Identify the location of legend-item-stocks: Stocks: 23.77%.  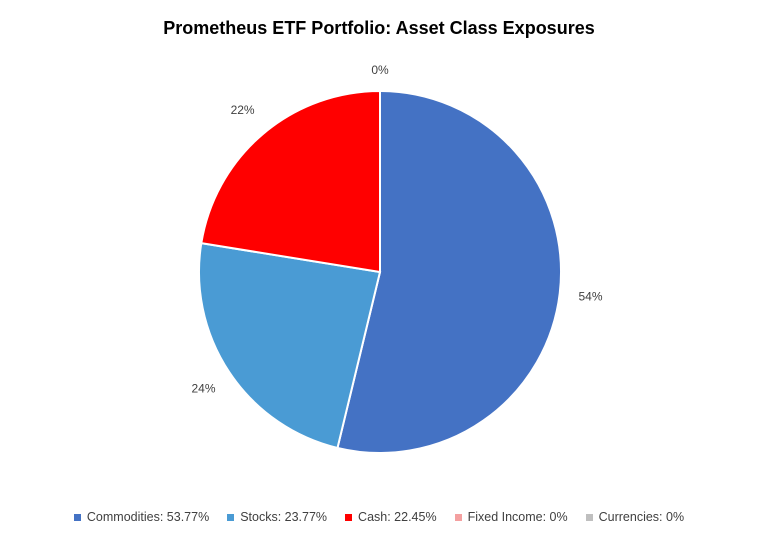
(277, 517).